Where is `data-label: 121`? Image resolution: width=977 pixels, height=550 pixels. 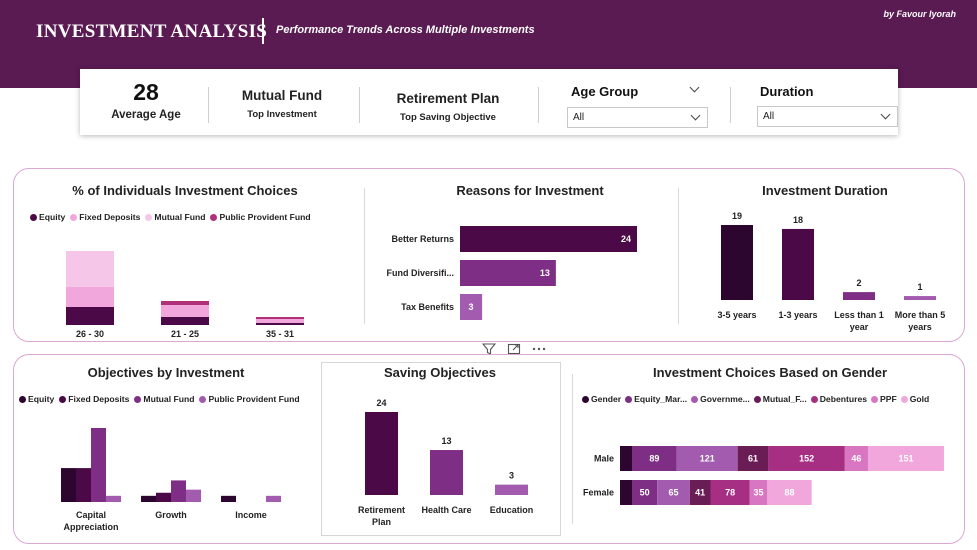 data-label: 121 is located at coordinates (707, 459).